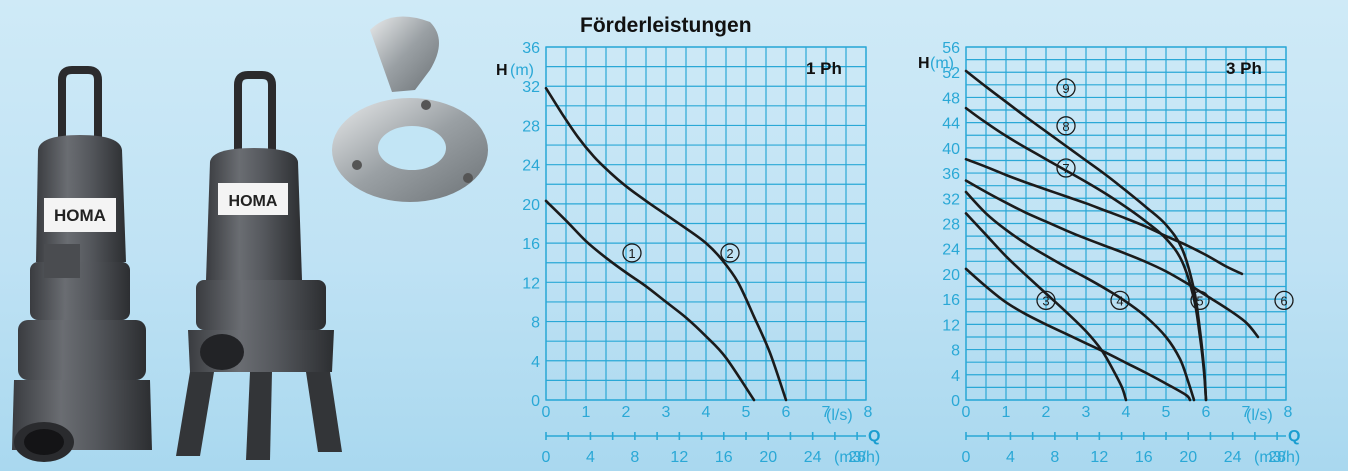 This screenshot has height=471, width=1348. I want to click on series-label: 9, so click(1065, 88).